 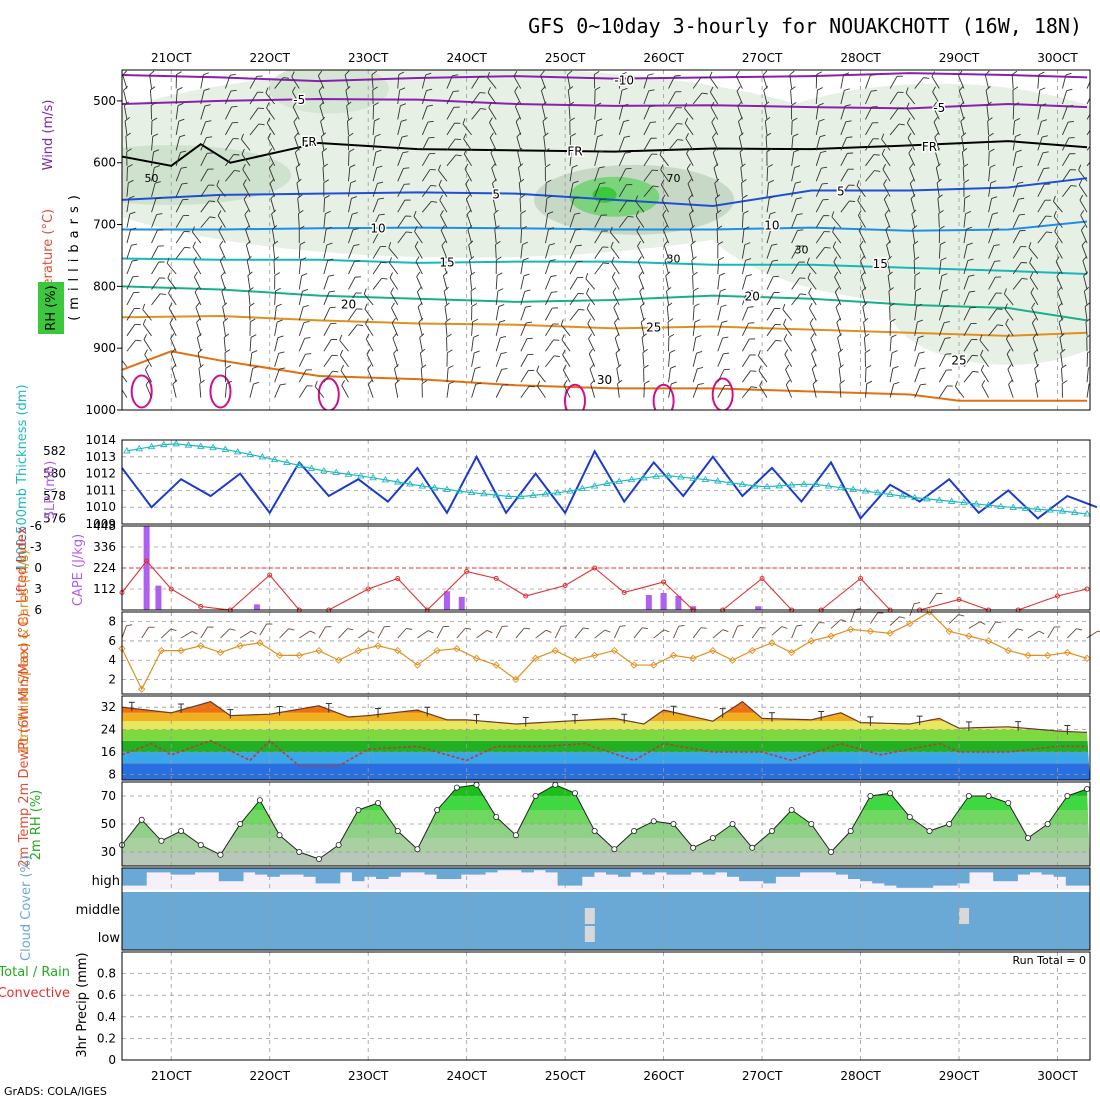 I want to click on rh-tick: 70, so click(x=108, y=796).